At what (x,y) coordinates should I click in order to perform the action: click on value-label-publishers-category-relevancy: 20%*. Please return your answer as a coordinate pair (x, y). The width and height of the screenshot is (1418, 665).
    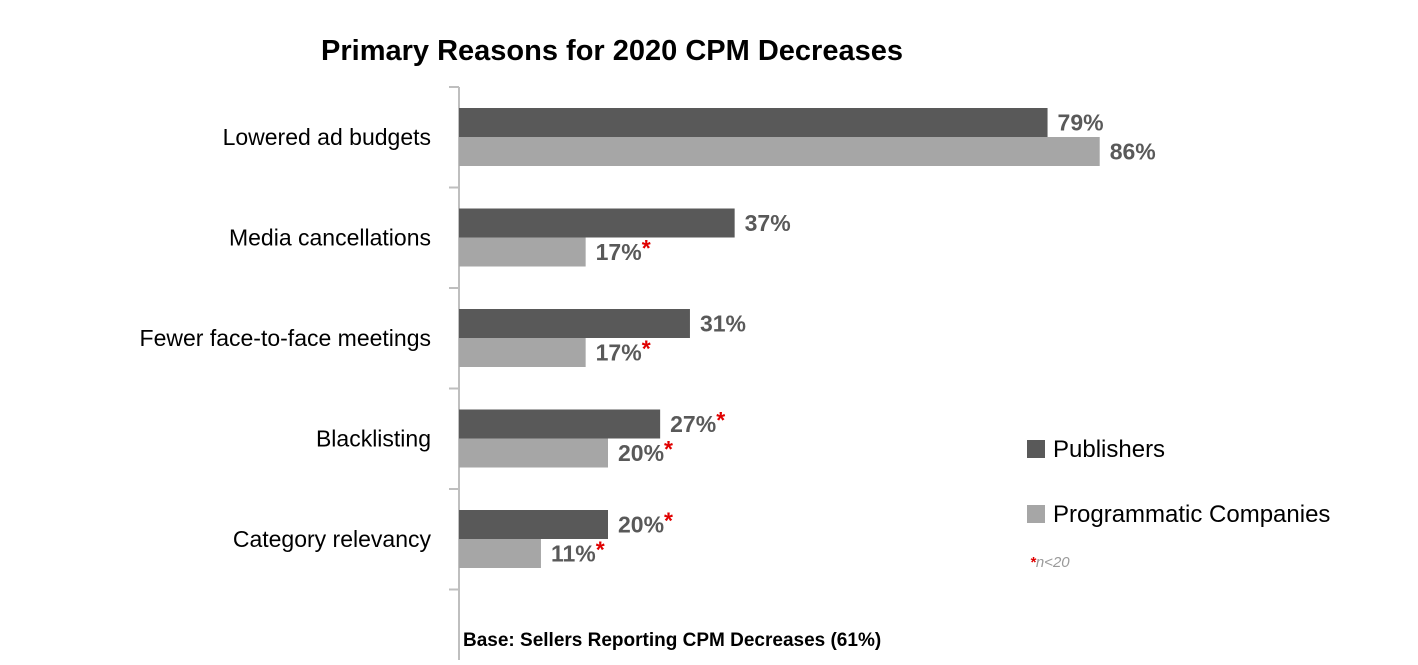
    Looking at the image, I should click on (645, 523).